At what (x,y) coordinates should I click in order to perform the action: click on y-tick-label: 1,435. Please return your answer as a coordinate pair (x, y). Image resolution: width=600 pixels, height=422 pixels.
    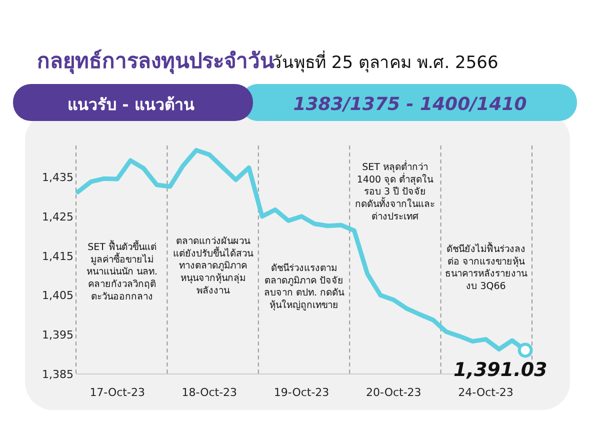
    Looking at the image, I should click on (58, 177).